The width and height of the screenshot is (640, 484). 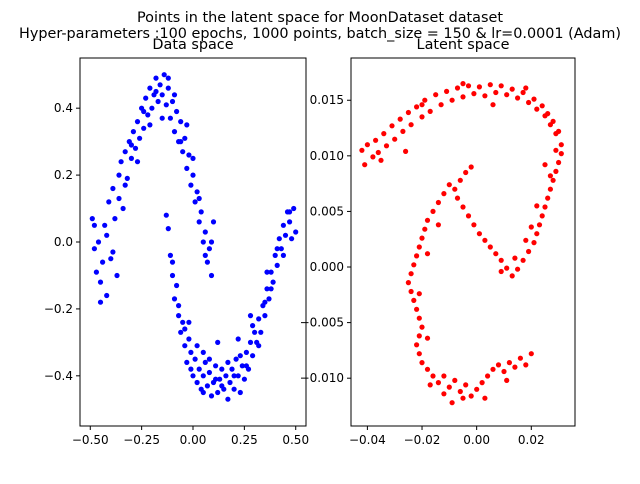 I want to click on latent-space-title: Latent space, so click(x=463, y=45).